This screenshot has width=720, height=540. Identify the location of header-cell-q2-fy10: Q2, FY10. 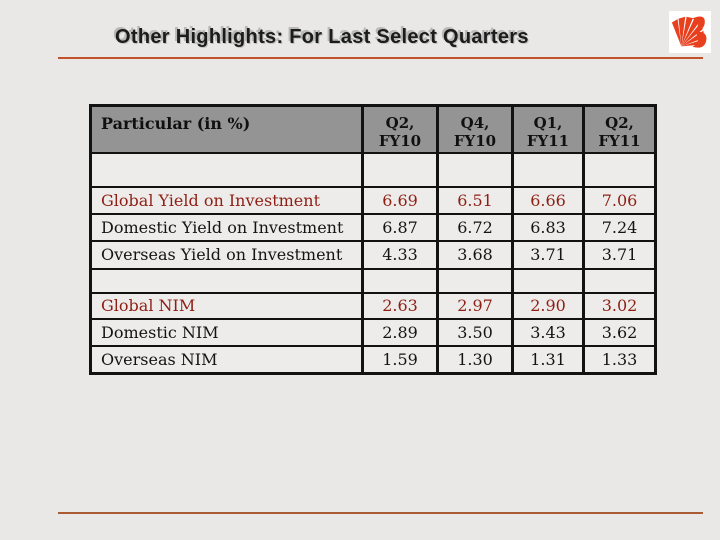
(400, 129).